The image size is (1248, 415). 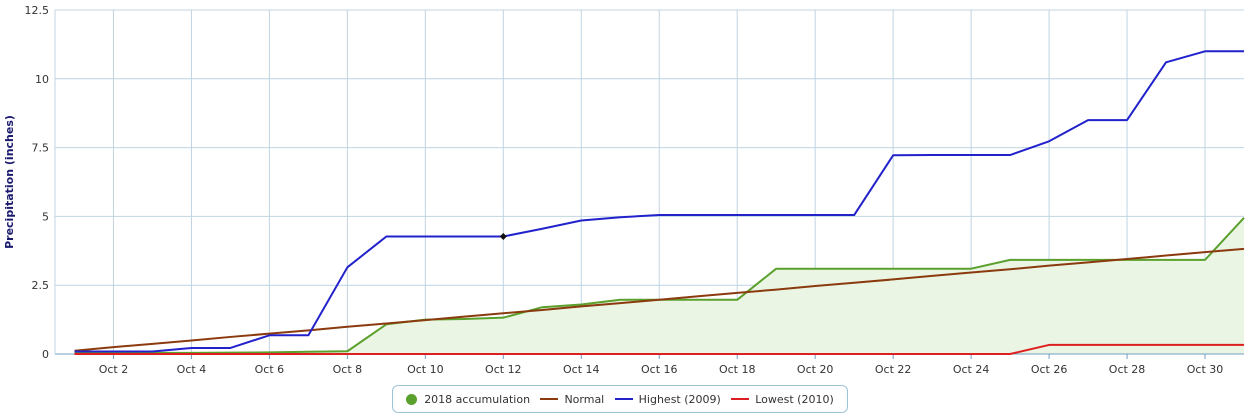 What do you see at coordinates (503, 369) in the screenshot?
I see `x-tick-label: Oct 12` at bounding box center [503, 369].